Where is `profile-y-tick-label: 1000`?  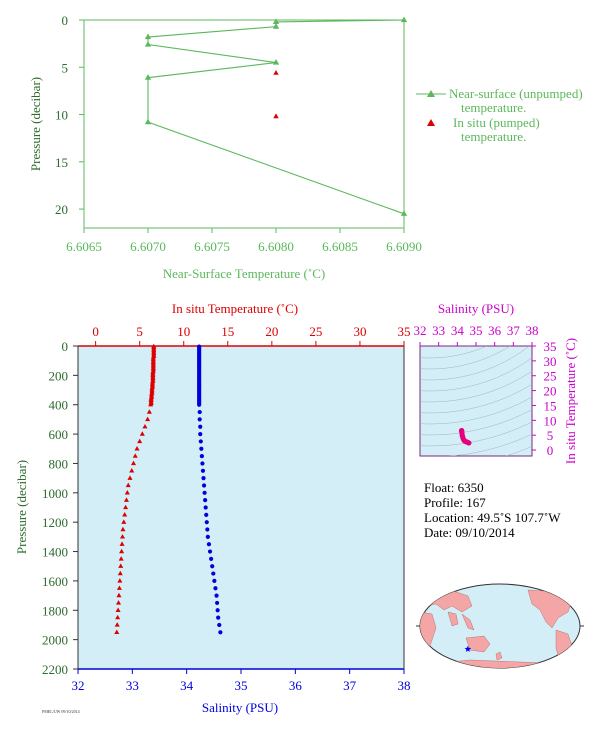 profile-y-tick-label: 1000 is located at coordinates (55, 493).